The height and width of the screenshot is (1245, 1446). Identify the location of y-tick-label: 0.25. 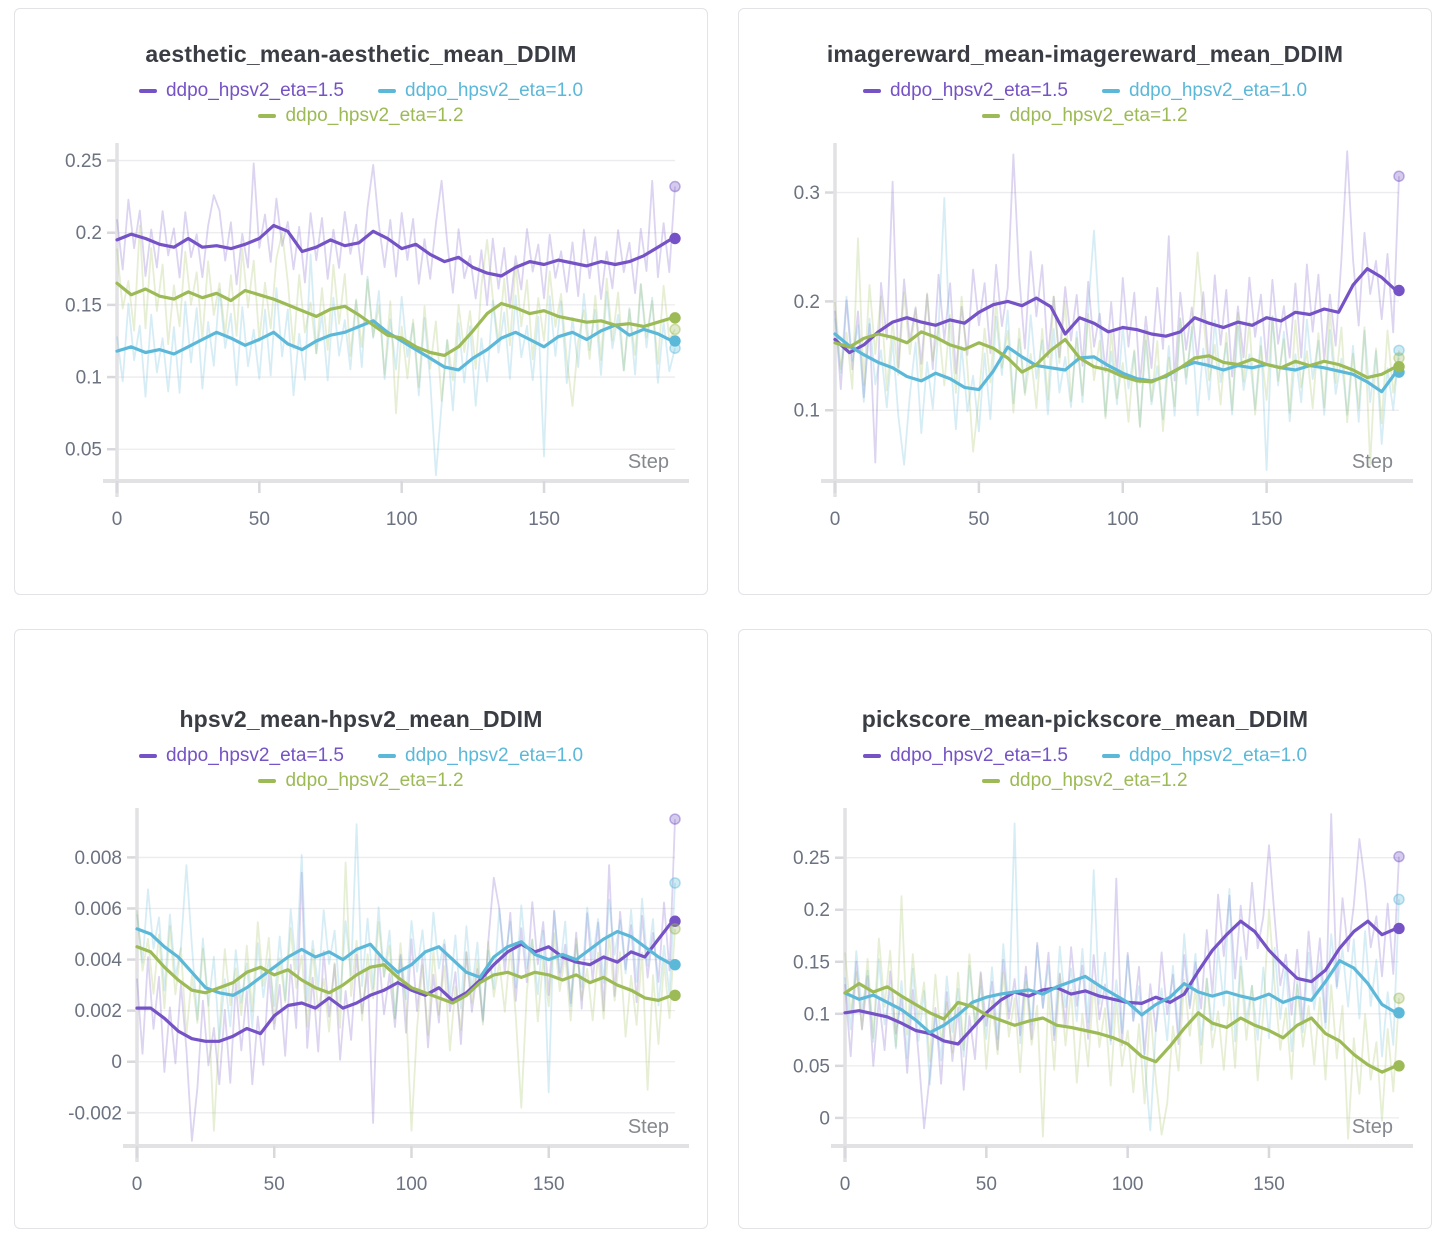
(811, 858).